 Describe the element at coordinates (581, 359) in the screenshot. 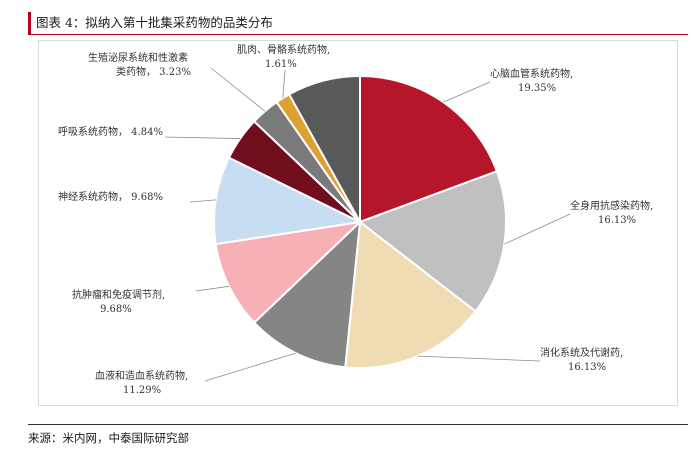

I see `slice-label-2: 消化系统及代谢药, 16.13%` at that location.